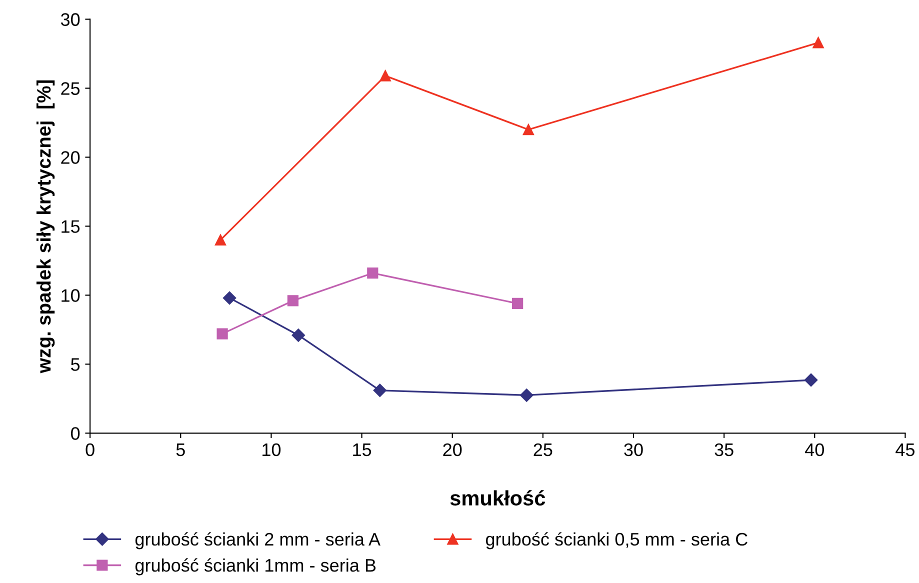 The image size is (919, 583). I want to click on legend-label: grubość ścianki 0,5 mm - seria C, so click(617, 541).